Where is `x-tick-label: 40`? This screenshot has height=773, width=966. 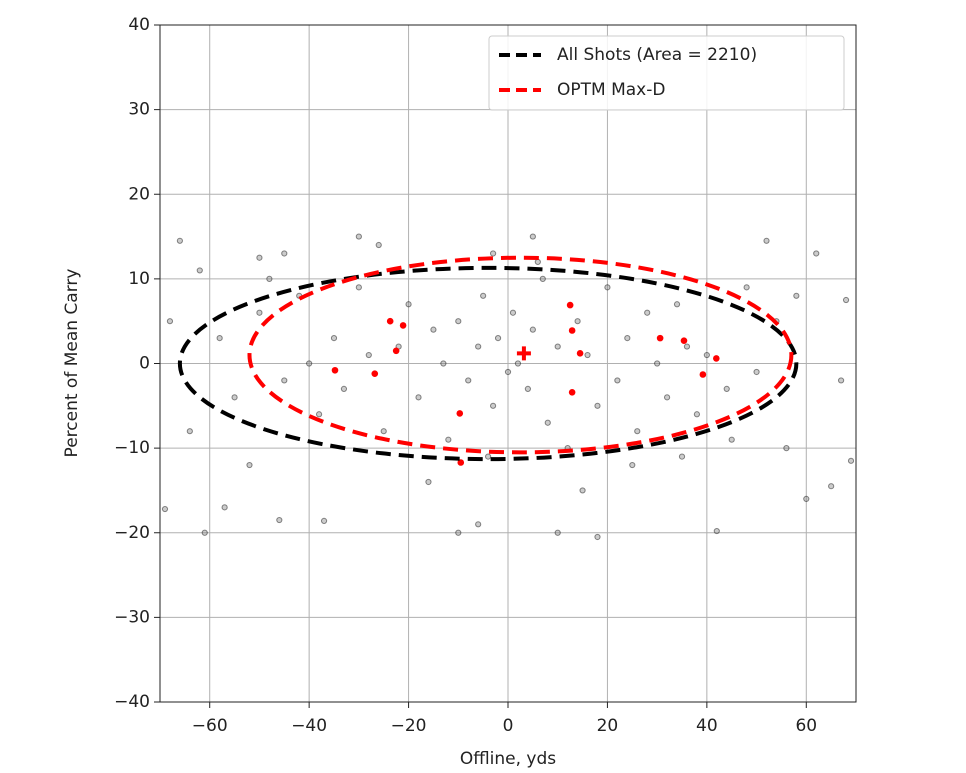
x-tick-label: 40 is located at coordinates (707, 726).